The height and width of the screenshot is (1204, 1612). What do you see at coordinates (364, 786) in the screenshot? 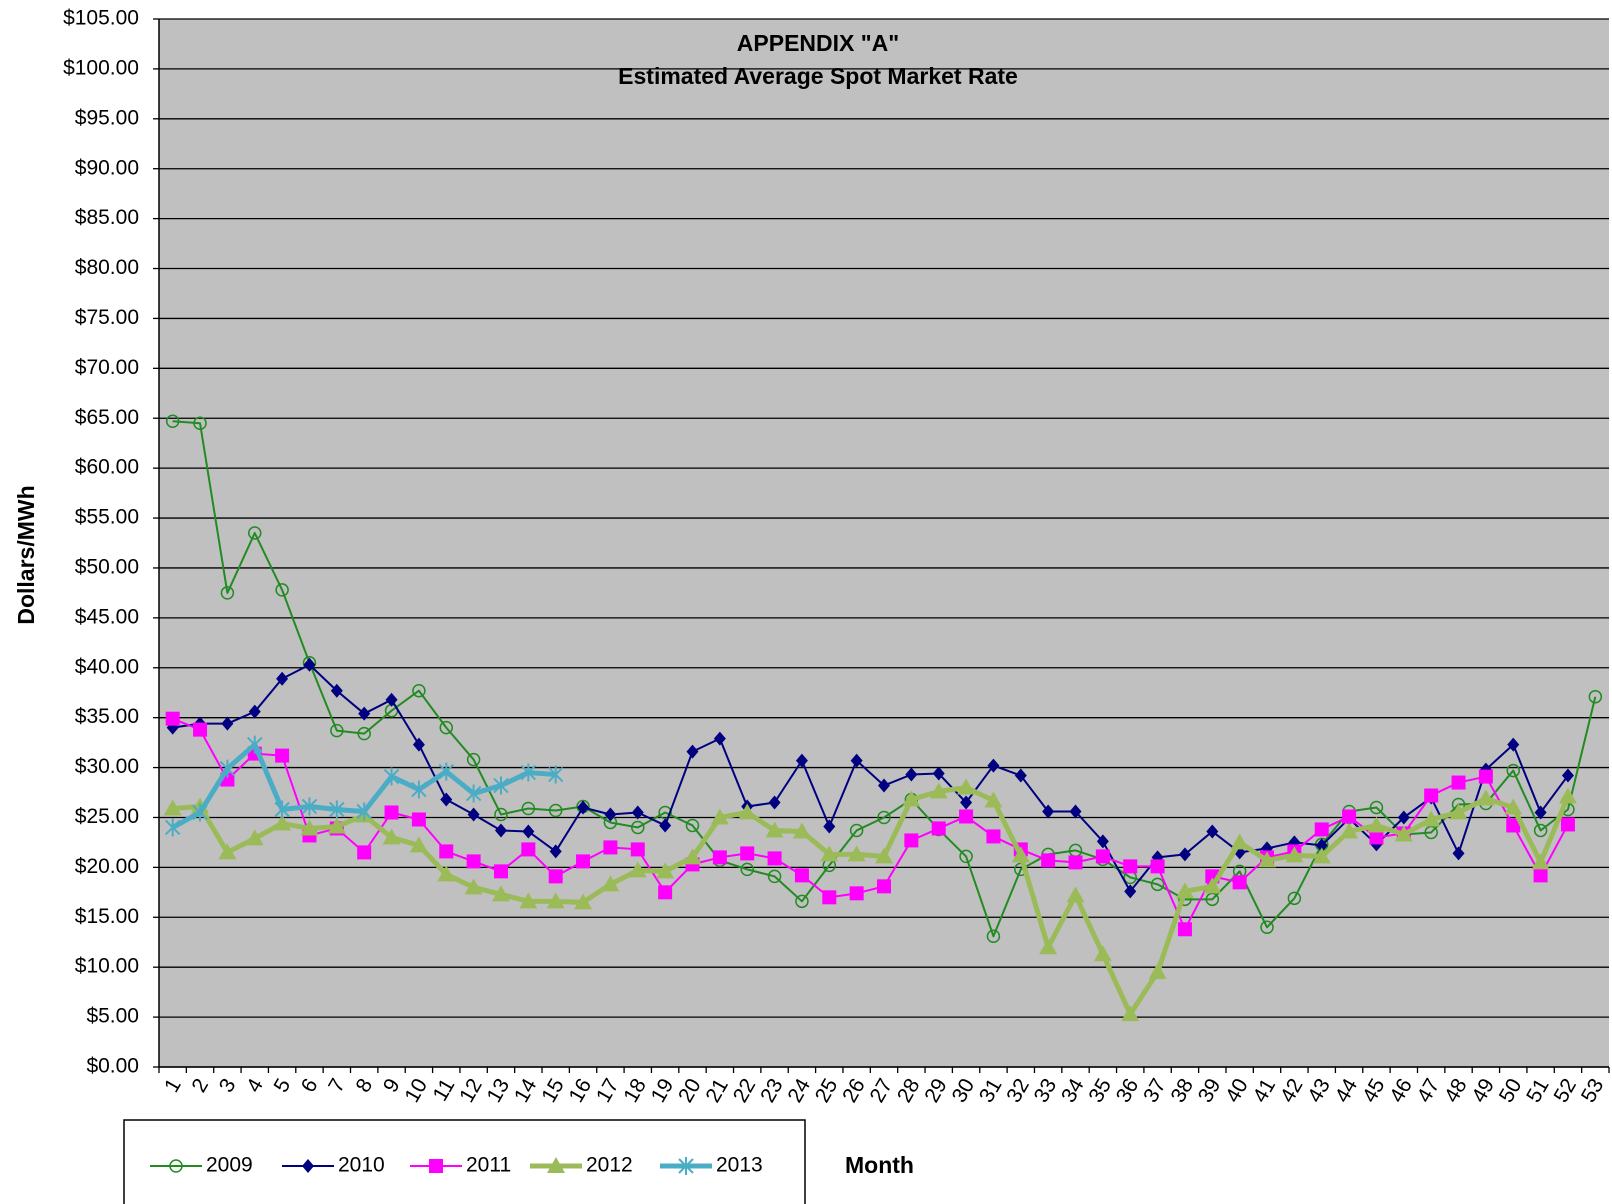
I see `series` at bounding box center [364, 786].